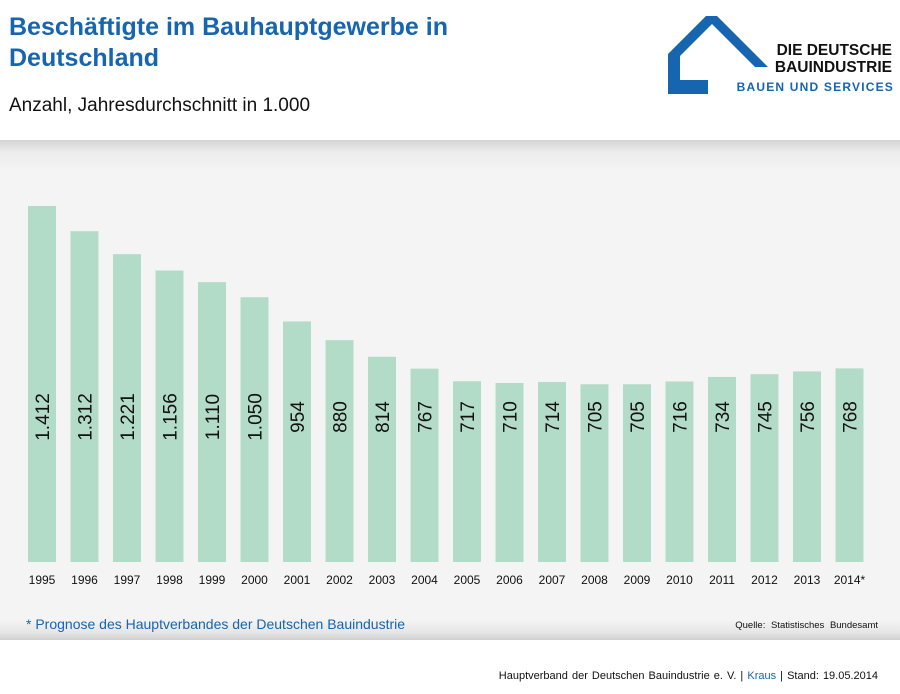 This screenshot has height=694, width=900. Describe the element at coordinates (339, 580) in the screenshot. I see `x-tick-label-2002: 2002` at that location.